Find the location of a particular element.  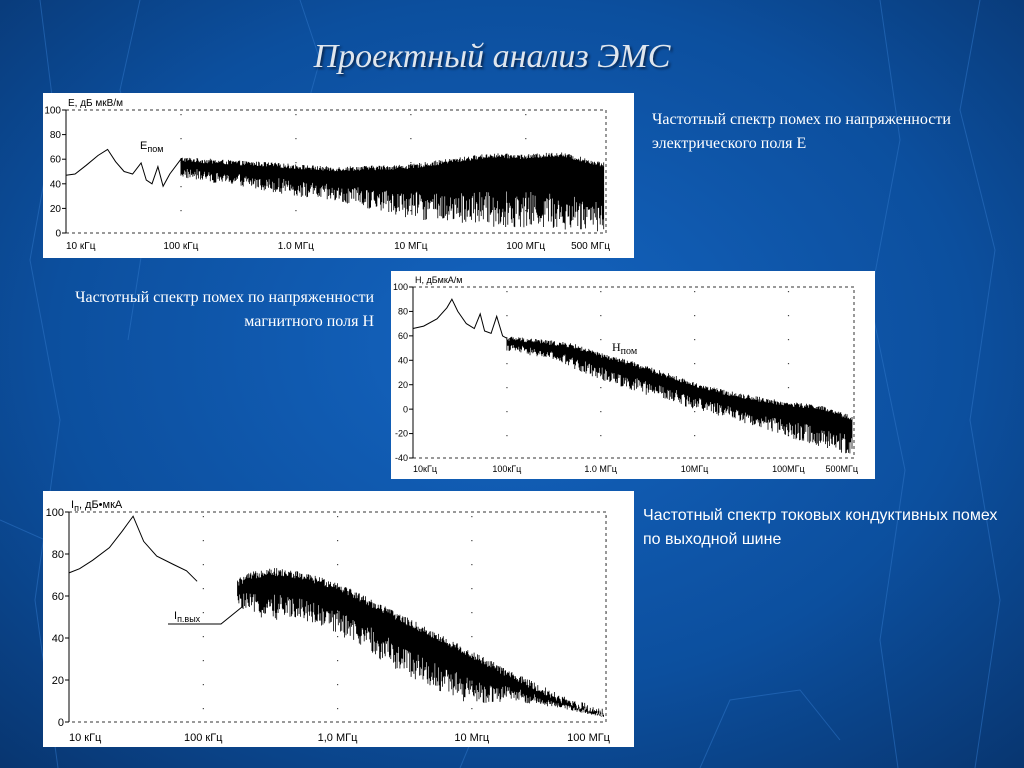

chart1-x-tick-label: 100 кГц is located at coordinates (180, 246).